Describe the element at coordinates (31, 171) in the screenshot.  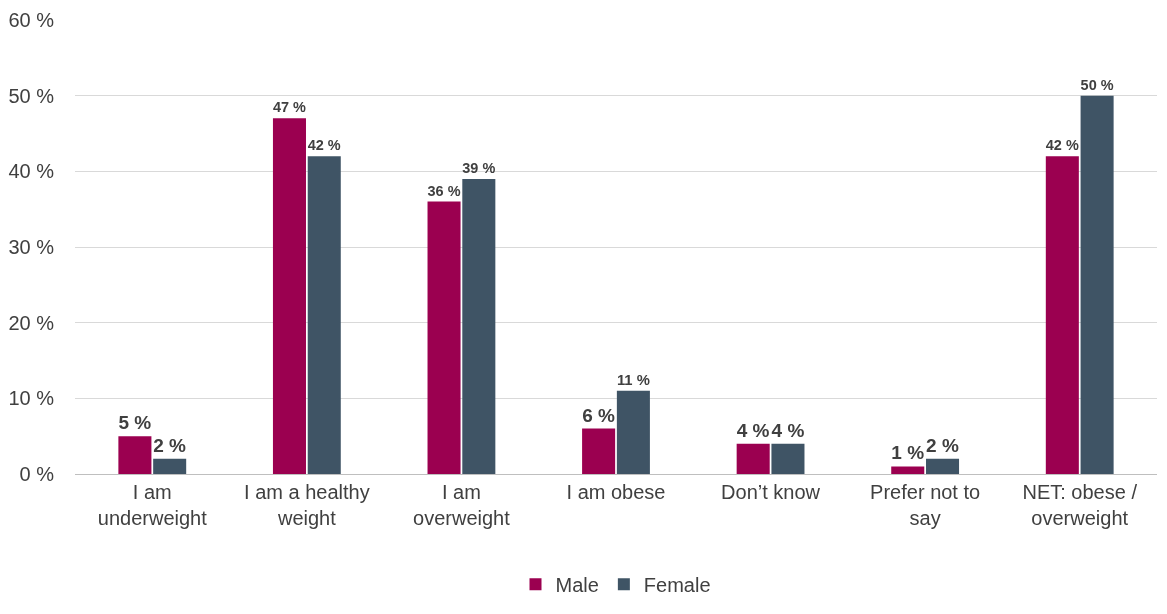
I see `y-tick-label: 40 %` at that location.